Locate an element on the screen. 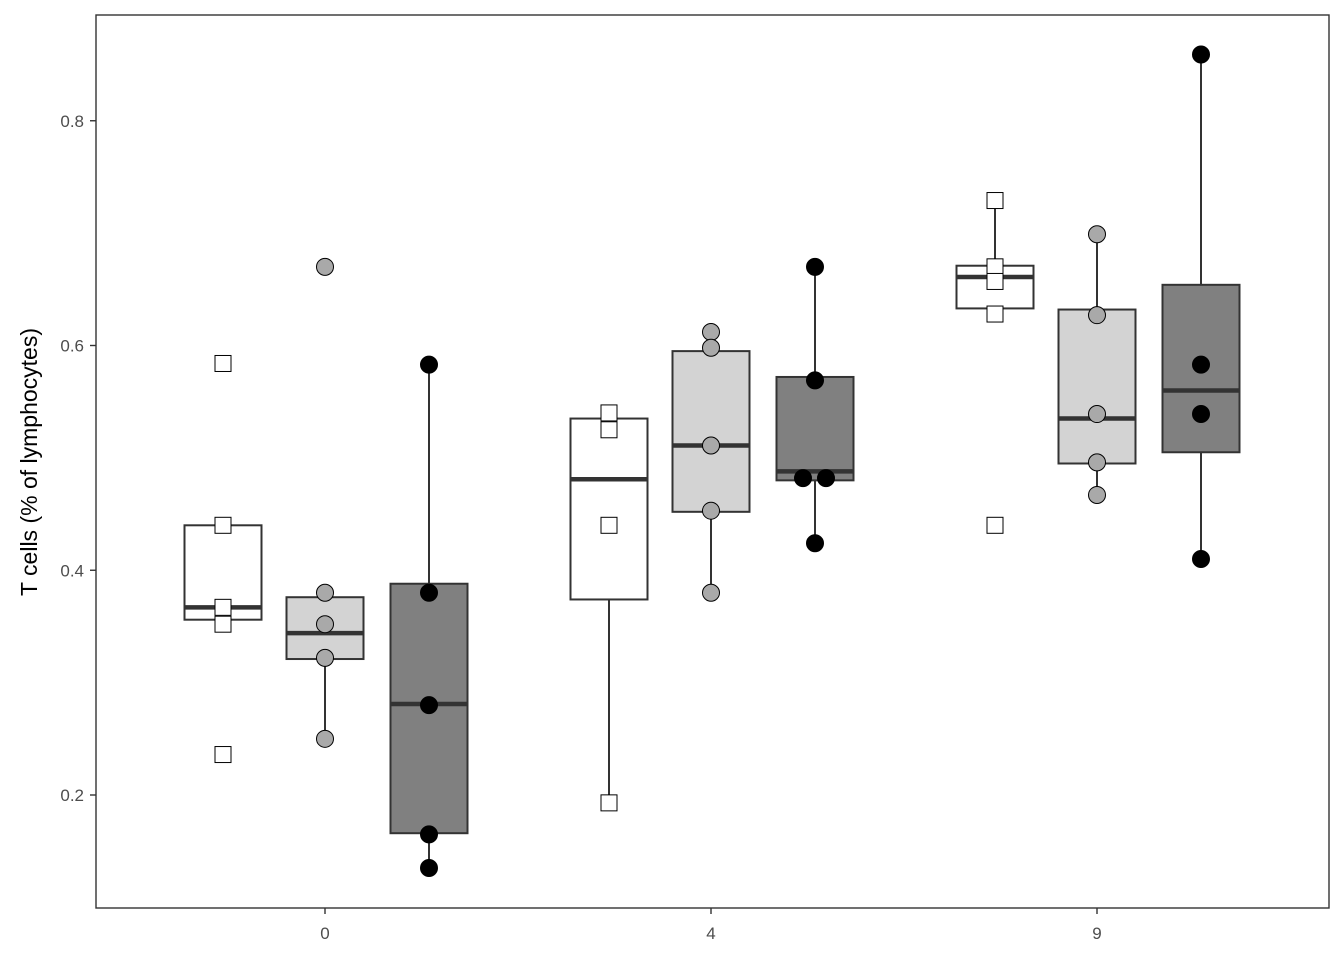 The height and width of the screenshot is (960, 1344). x-tick-label: 0 is located at coordinates (324, 933).